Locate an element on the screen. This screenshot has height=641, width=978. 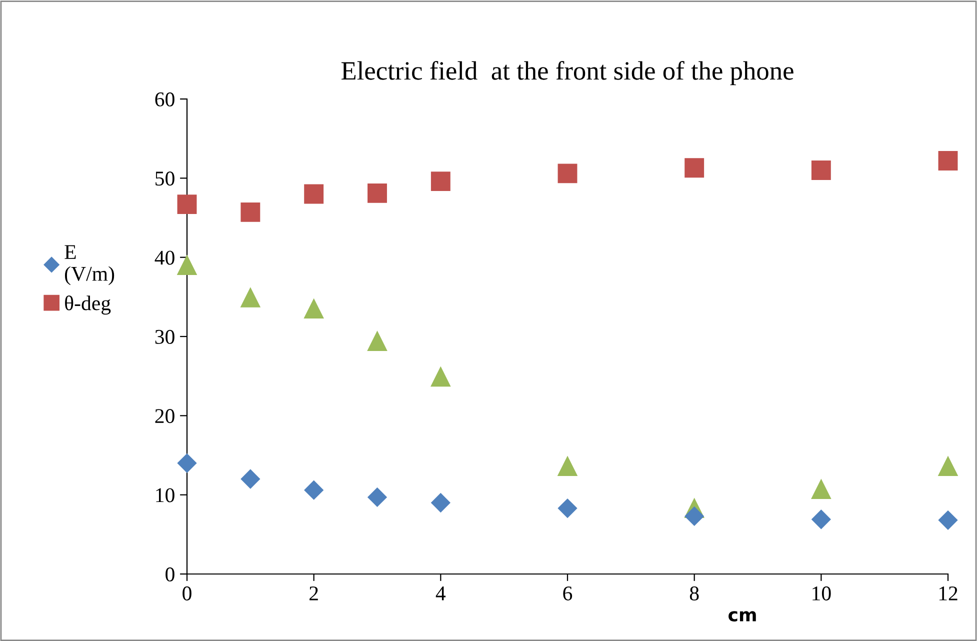
x-tick-label: 0 is located at coordinates (187, 593).